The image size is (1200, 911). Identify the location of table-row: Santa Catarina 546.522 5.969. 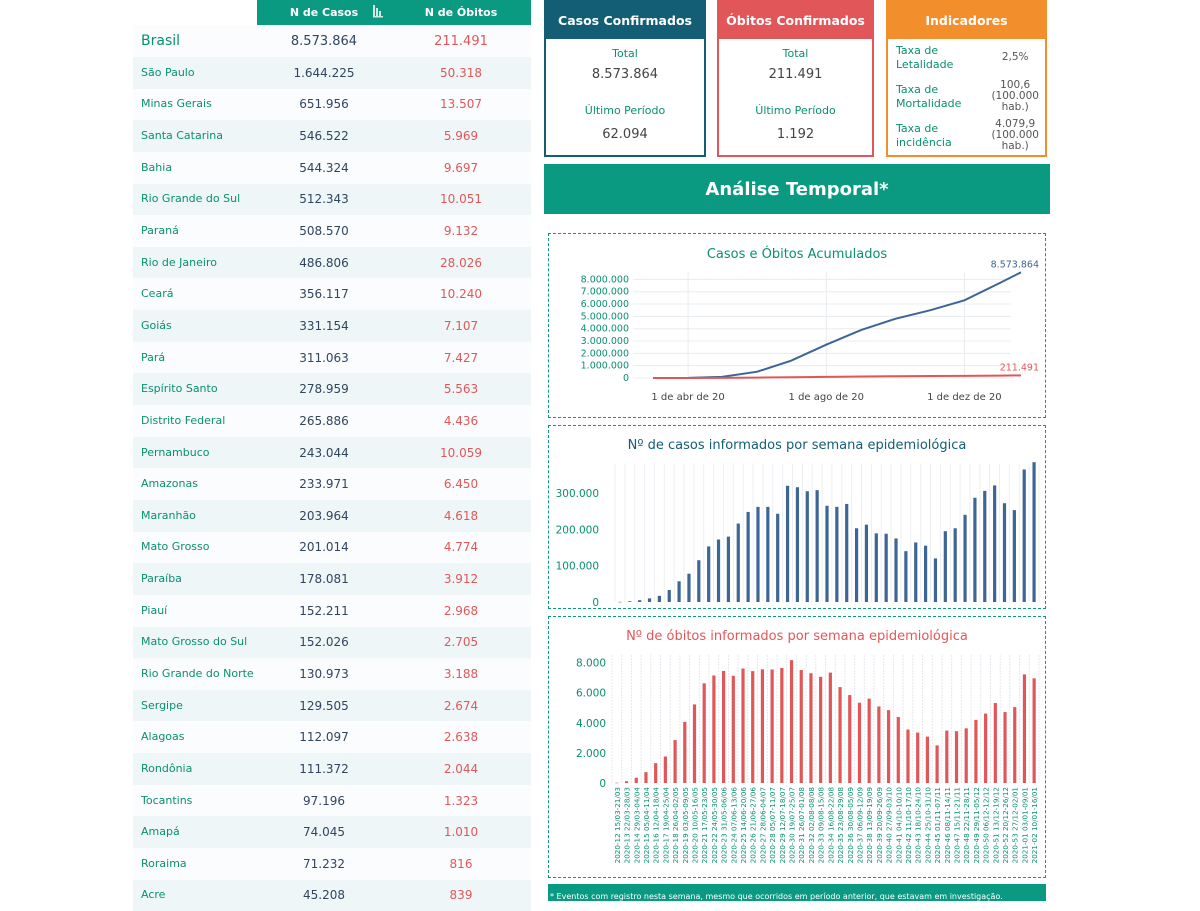
(332, 136).